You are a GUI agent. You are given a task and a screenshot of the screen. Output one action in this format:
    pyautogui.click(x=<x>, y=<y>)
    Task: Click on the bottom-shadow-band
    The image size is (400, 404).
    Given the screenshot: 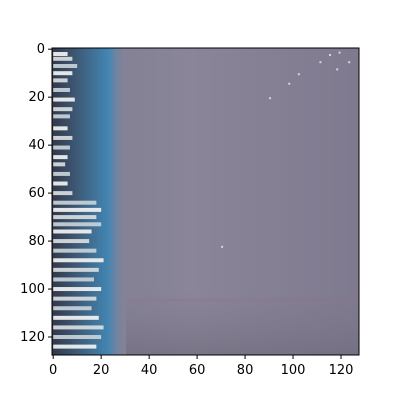 What is the action you would take?
    pyautogui.click(x=242, y=323)
    